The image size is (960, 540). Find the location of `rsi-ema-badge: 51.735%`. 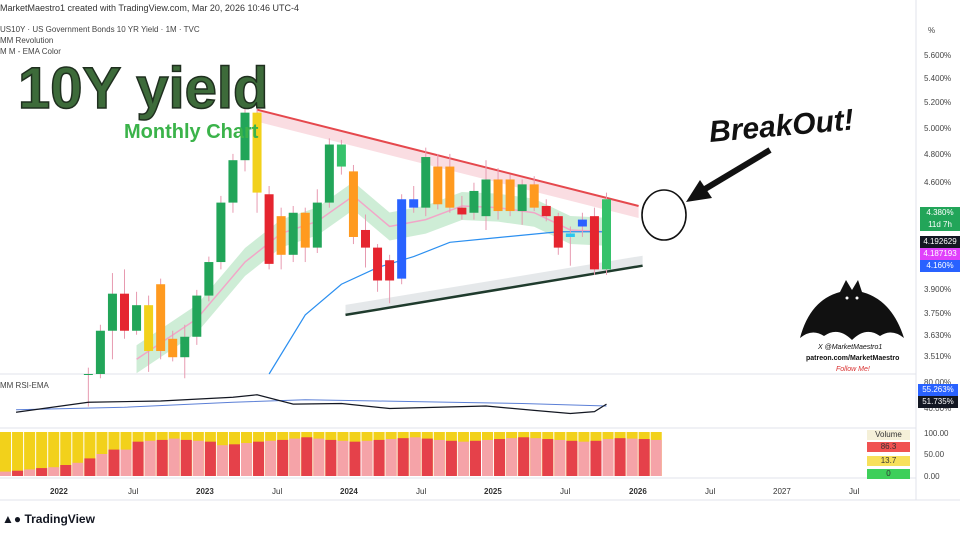

rsi-ema-badge: 51.735% is located at coordinates (938, 402).